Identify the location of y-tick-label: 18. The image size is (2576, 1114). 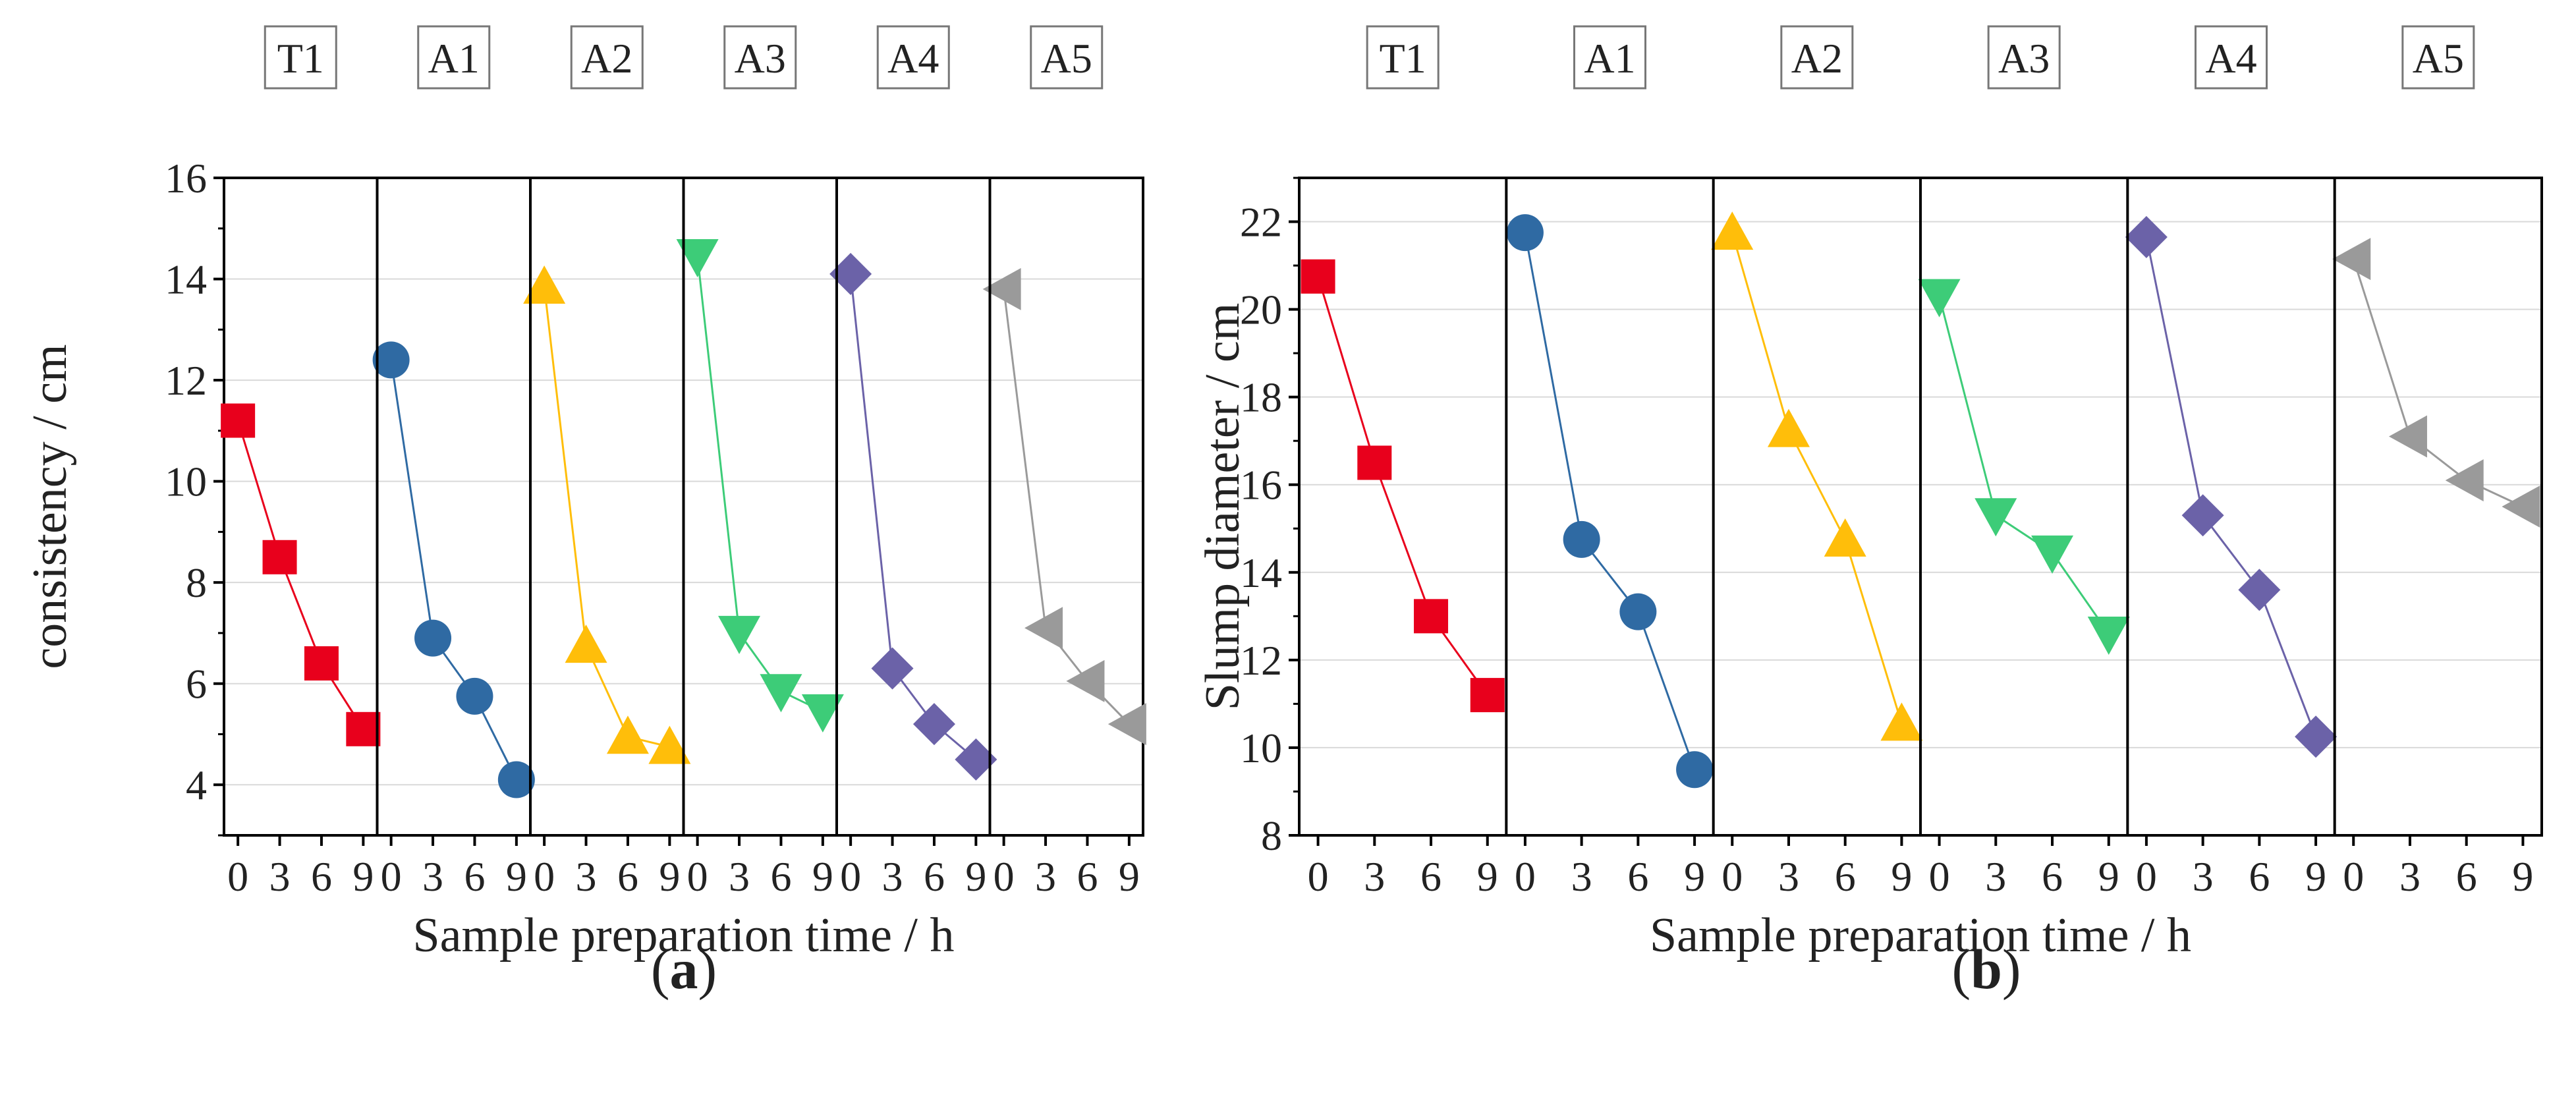
(1261, 397).